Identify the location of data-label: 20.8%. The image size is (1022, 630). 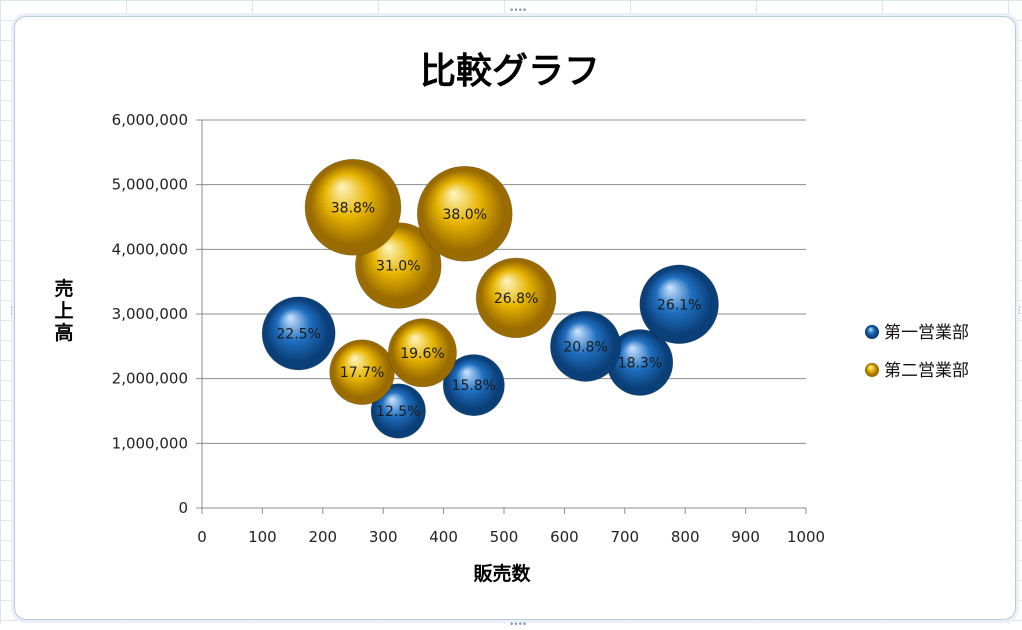
(585, 347).